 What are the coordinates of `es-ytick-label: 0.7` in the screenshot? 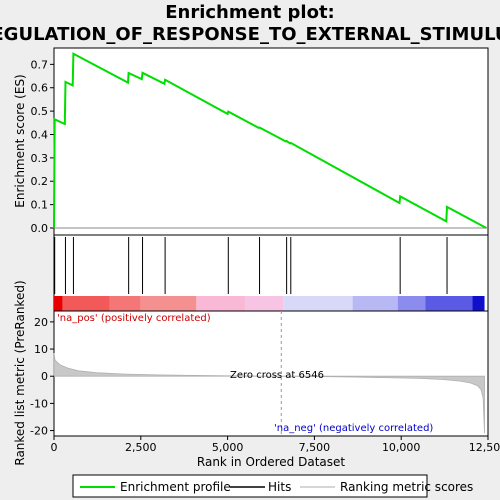 It's located at (40, 64).